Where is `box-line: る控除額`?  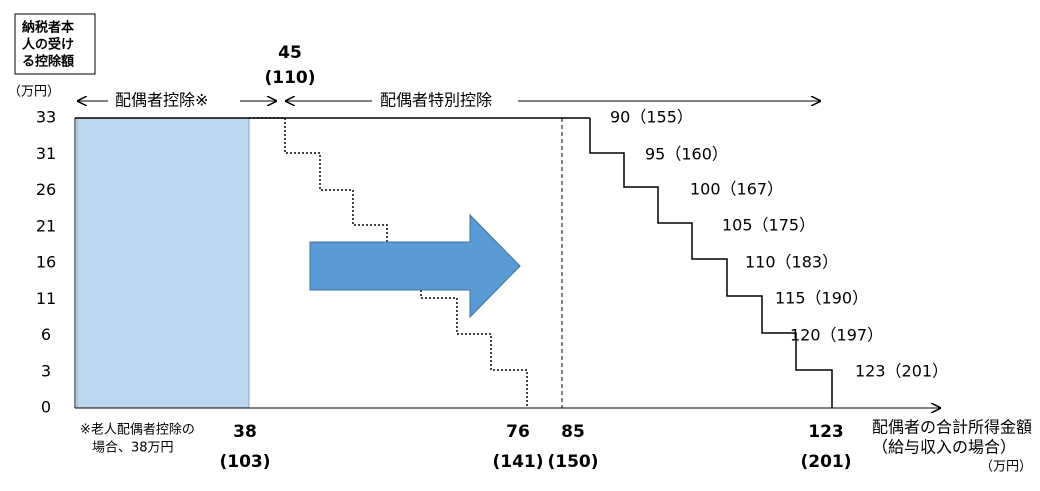
box-line: る控除額 is located at coordinates (48, 62).